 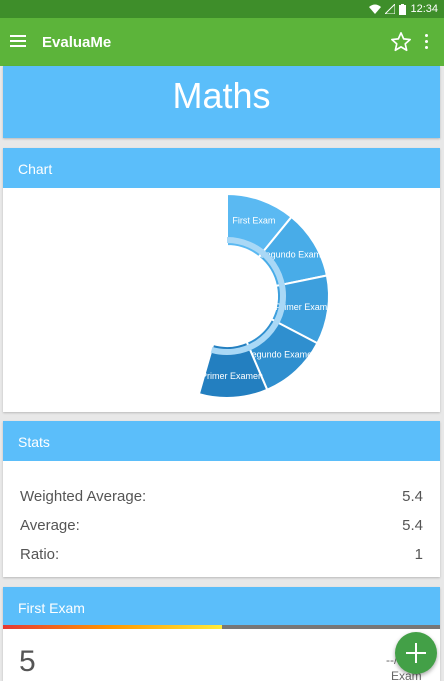 What do you see at coordinates (221, 441) in the screenshot?
I see `stats-card-header: Stats` at bounding box center [221, 441].